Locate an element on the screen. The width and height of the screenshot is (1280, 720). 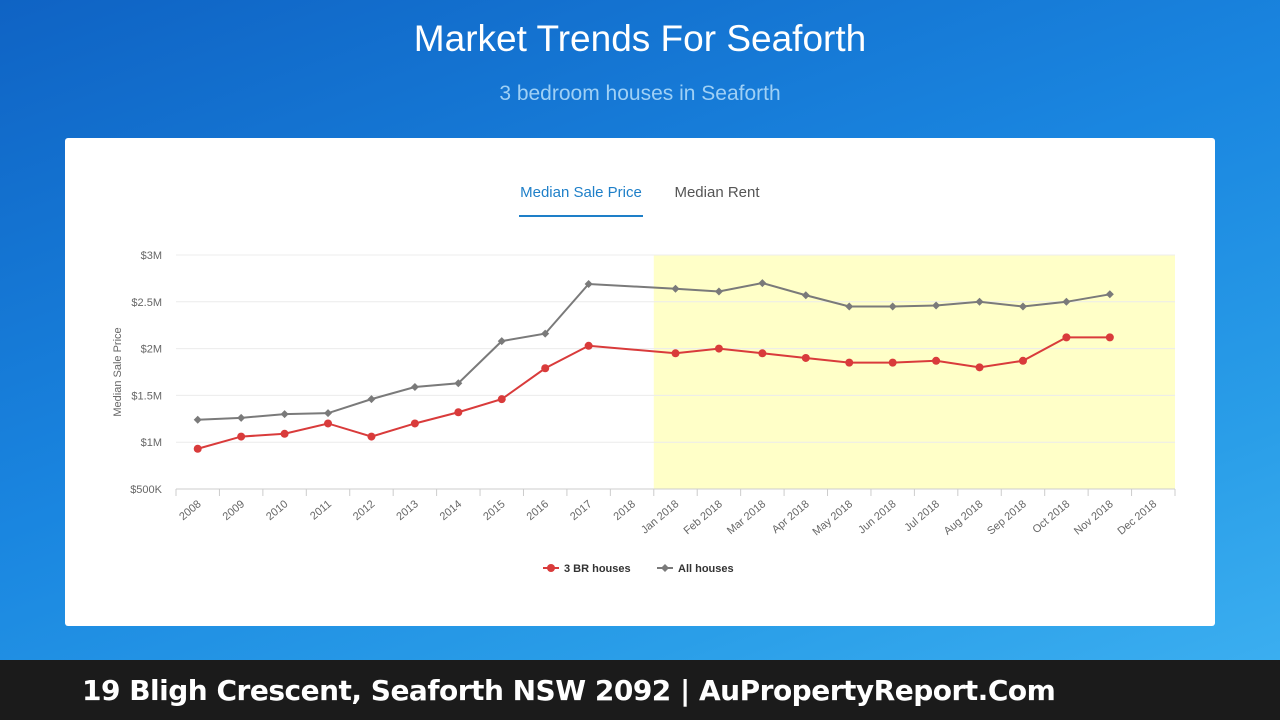
x-tick-label: Mar 2018 is located at coordinates (746, 517).